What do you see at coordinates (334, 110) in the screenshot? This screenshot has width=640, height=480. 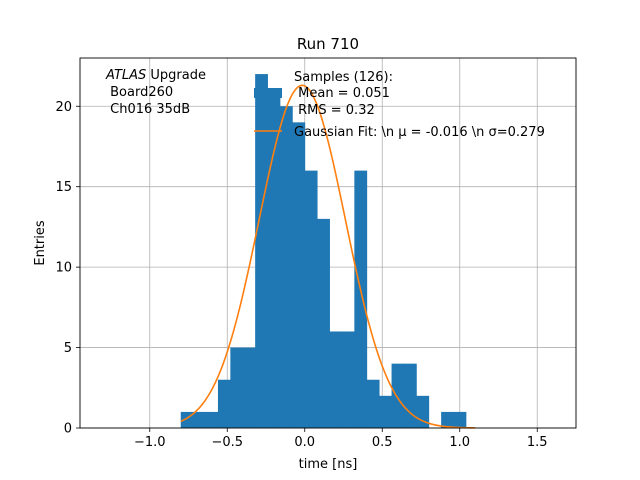 I see `legend-samples-line-3: RMS = 0.32` at bounding box center [334, 110].